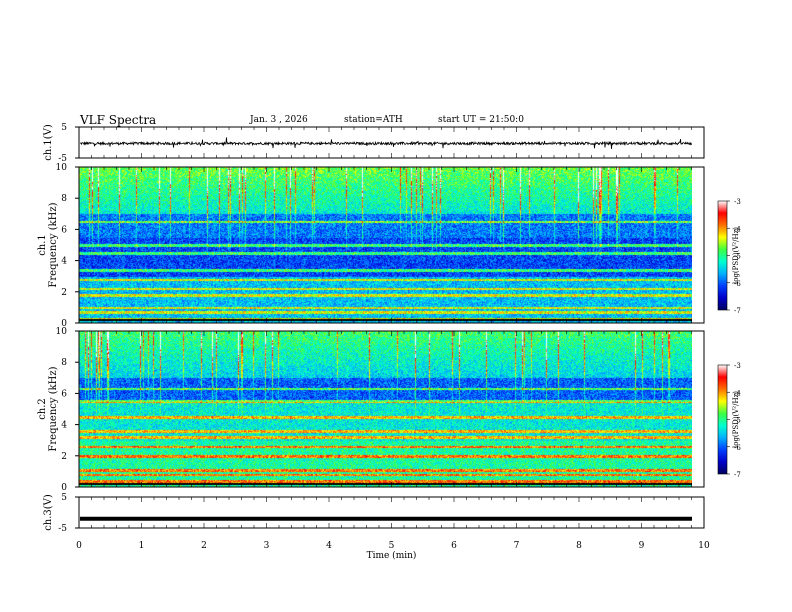 The height and width of the screenshot is (612, 792). Describe the element at coordinates (737, 448) in the screenshot. I see `ch2-spectrogram-cbar-tick-label: -6` at that location.